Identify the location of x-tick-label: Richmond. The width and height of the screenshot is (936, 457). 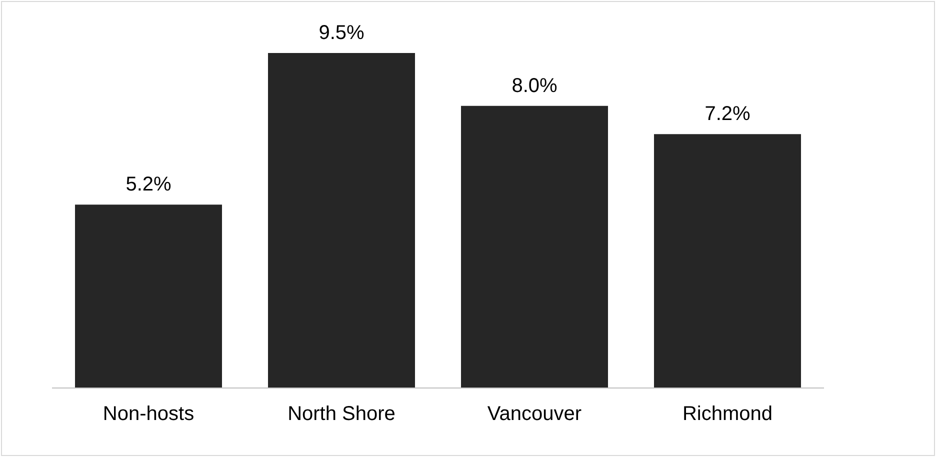
(727, 414).